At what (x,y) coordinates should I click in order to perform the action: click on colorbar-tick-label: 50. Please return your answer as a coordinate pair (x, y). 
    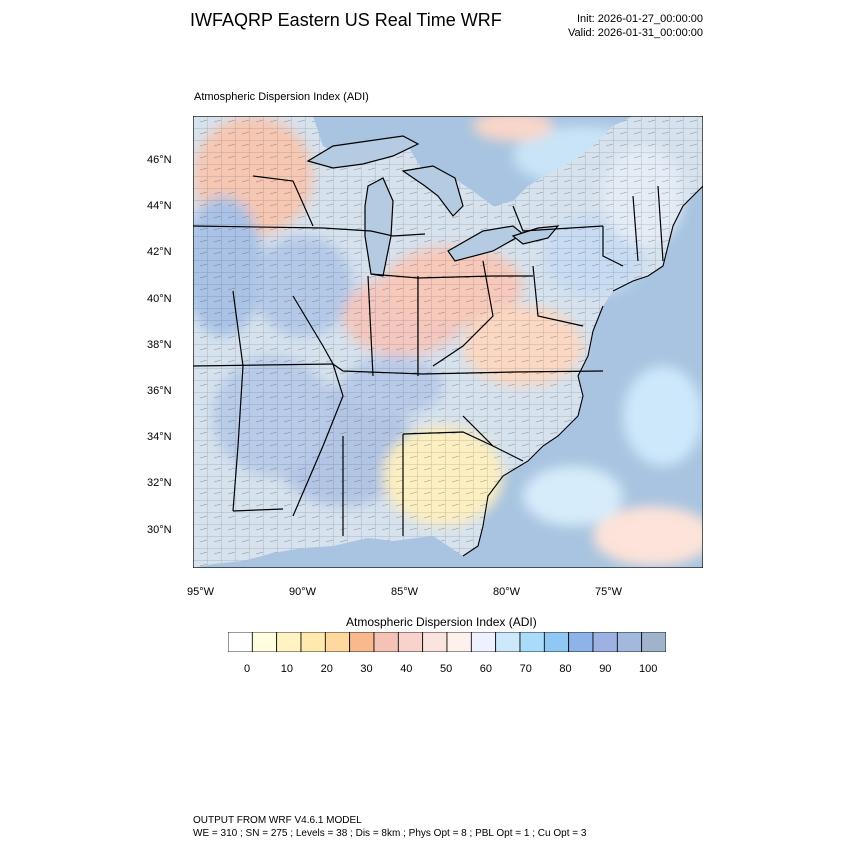
    Looking at the image, I should click on (446, 669).